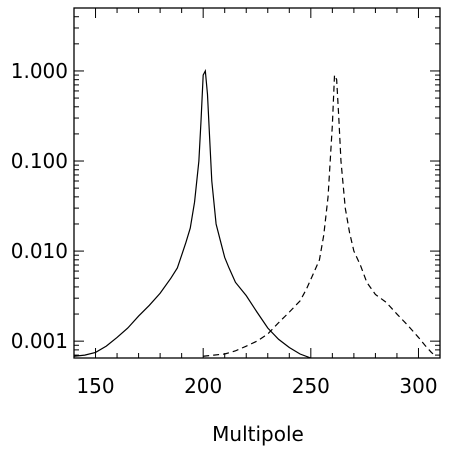 Image resolution: width=450 pixels, height=450 pixels. What do you see at coordinates (311, 386) in the screenshot?
I see `x-tick-label: 250` at bounding box center [311, 386].